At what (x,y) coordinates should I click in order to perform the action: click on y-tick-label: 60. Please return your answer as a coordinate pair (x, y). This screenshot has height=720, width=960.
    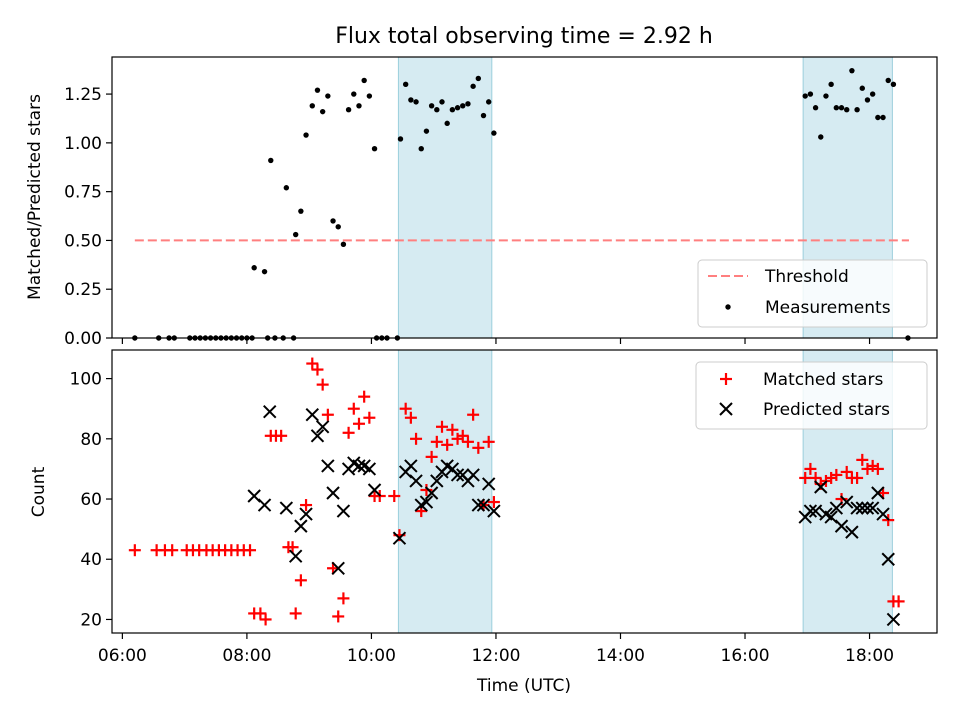
    Looking at the image, I should click on (91, 500).